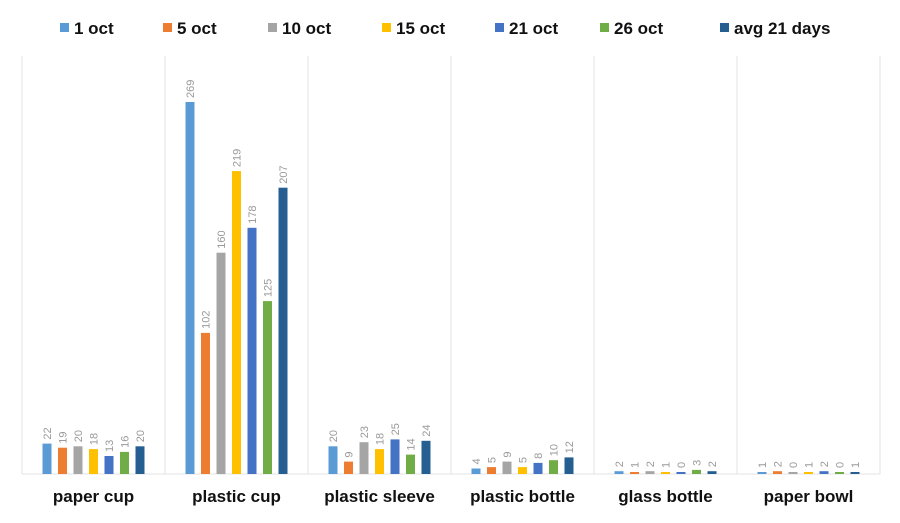  I want to click on legend-label: 15 oct, so click(420, 28).